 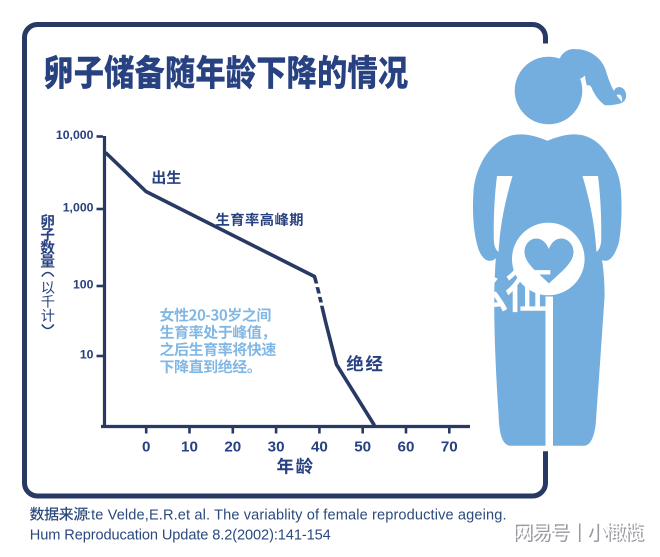 I want to click on svg-text: 100, so click(x=83, y=285).